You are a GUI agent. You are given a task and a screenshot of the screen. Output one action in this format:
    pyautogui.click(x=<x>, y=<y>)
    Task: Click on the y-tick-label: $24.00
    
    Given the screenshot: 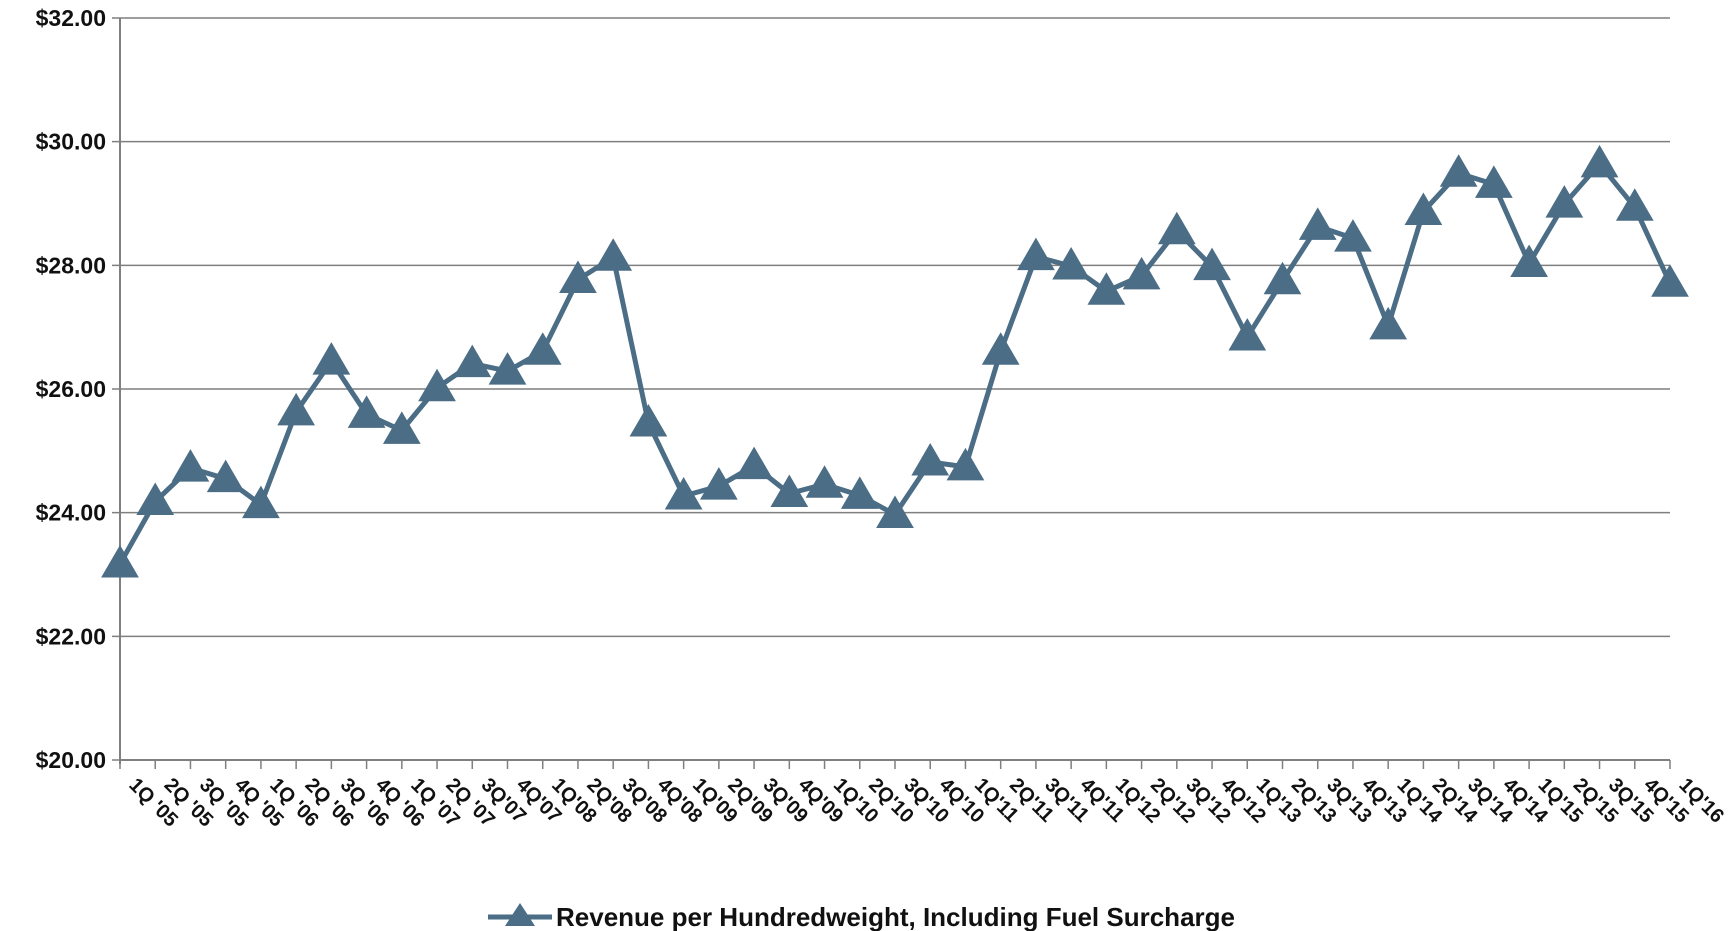 What is the action you would take?
    pyautogui.click(x=71, y=513)
    